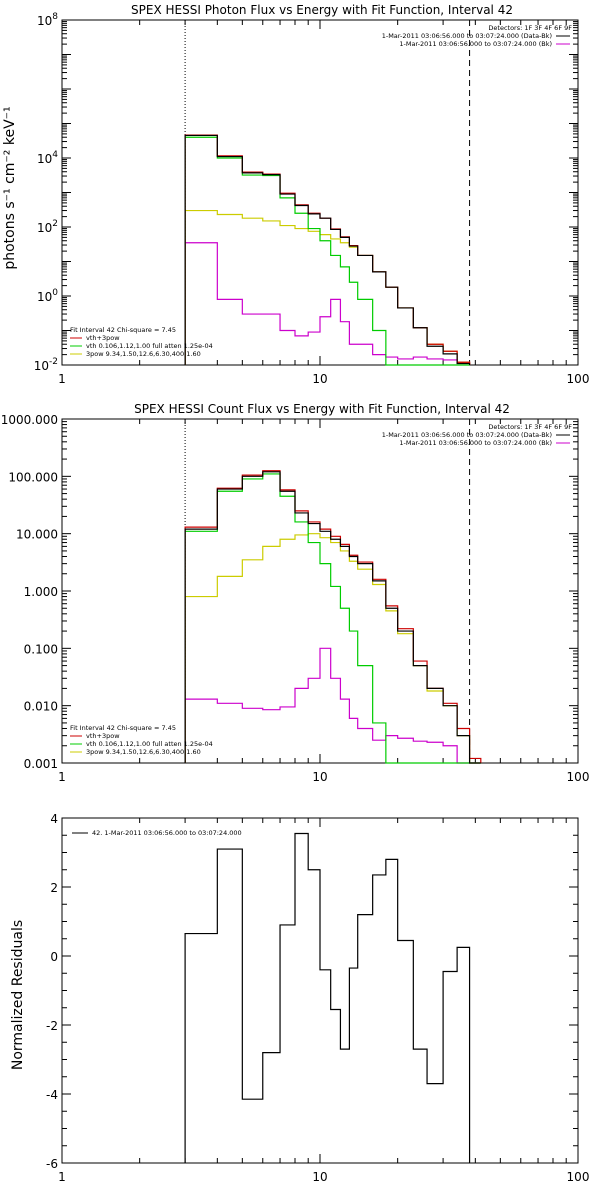  I want to click on series-3pow, so click(332, 648).